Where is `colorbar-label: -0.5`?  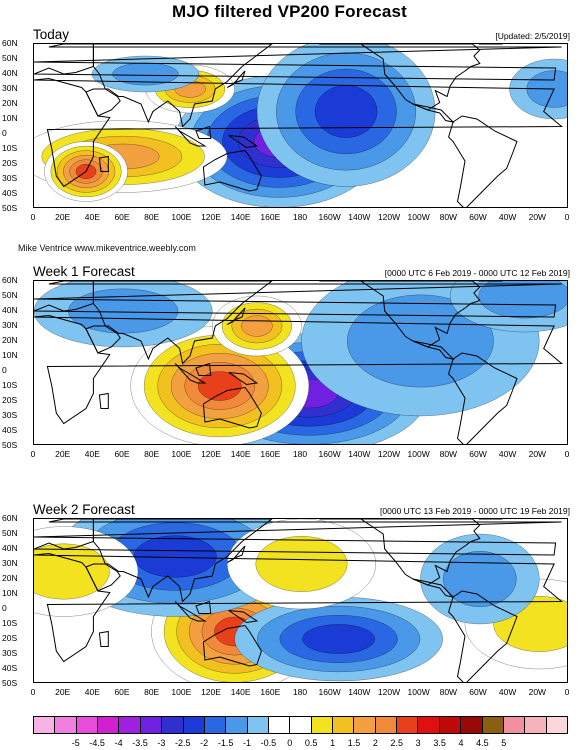 colorbar-label: -0.5 is located at coordinates (268, 743).